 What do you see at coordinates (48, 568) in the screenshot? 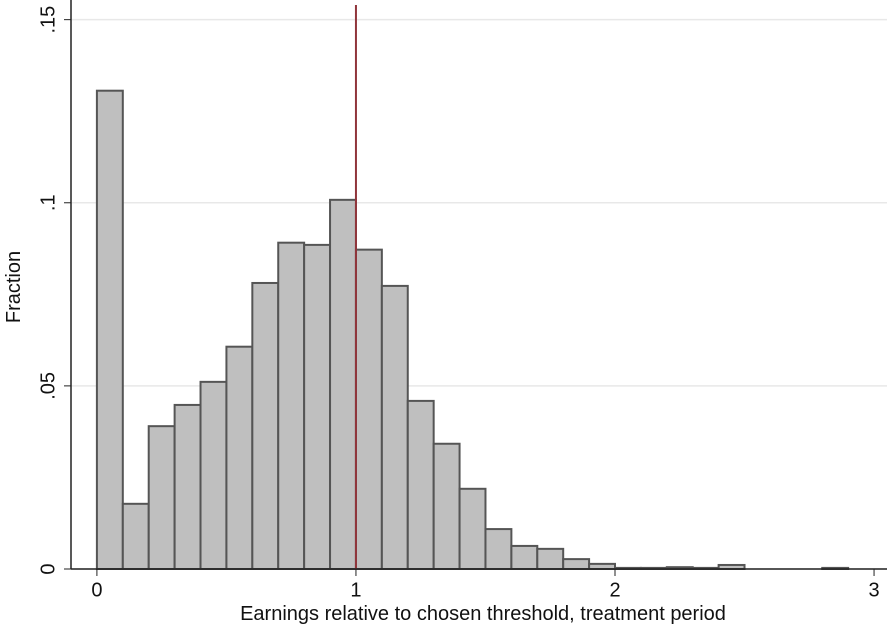
I see `y-tick-label: 0` at bounding box center [48, 568].